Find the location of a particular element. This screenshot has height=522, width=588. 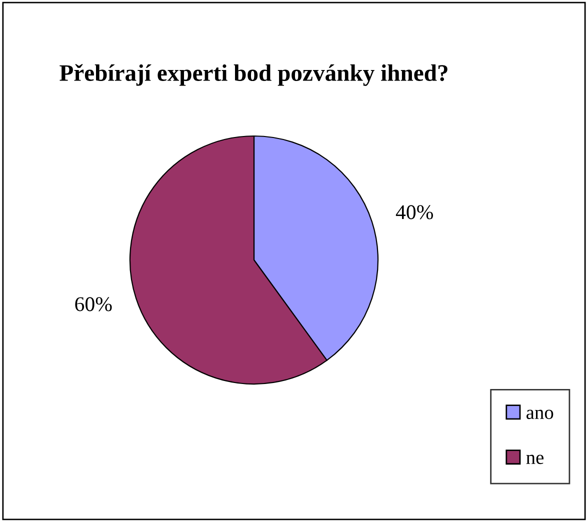

chart-title: Přebírají experti bod pozvánky ihned? is located at coordinates (254, 75).